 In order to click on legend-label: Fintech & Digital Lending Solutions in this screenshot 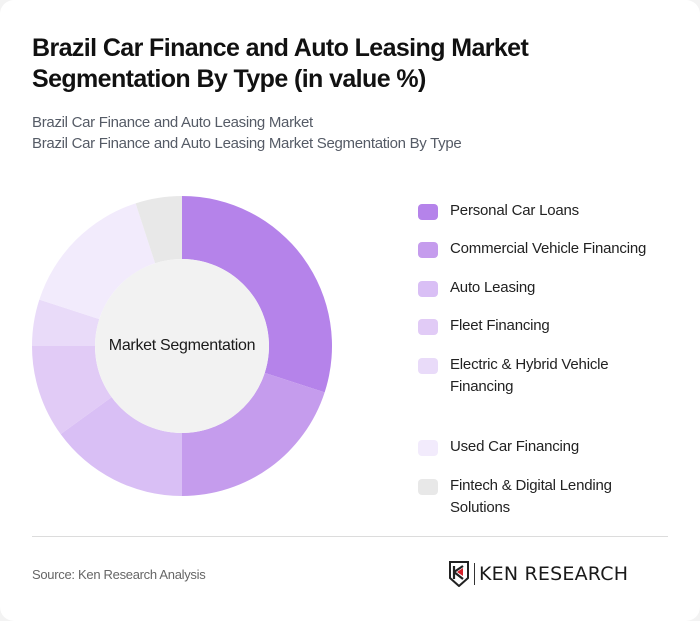, I will do `click(531, 496)`.